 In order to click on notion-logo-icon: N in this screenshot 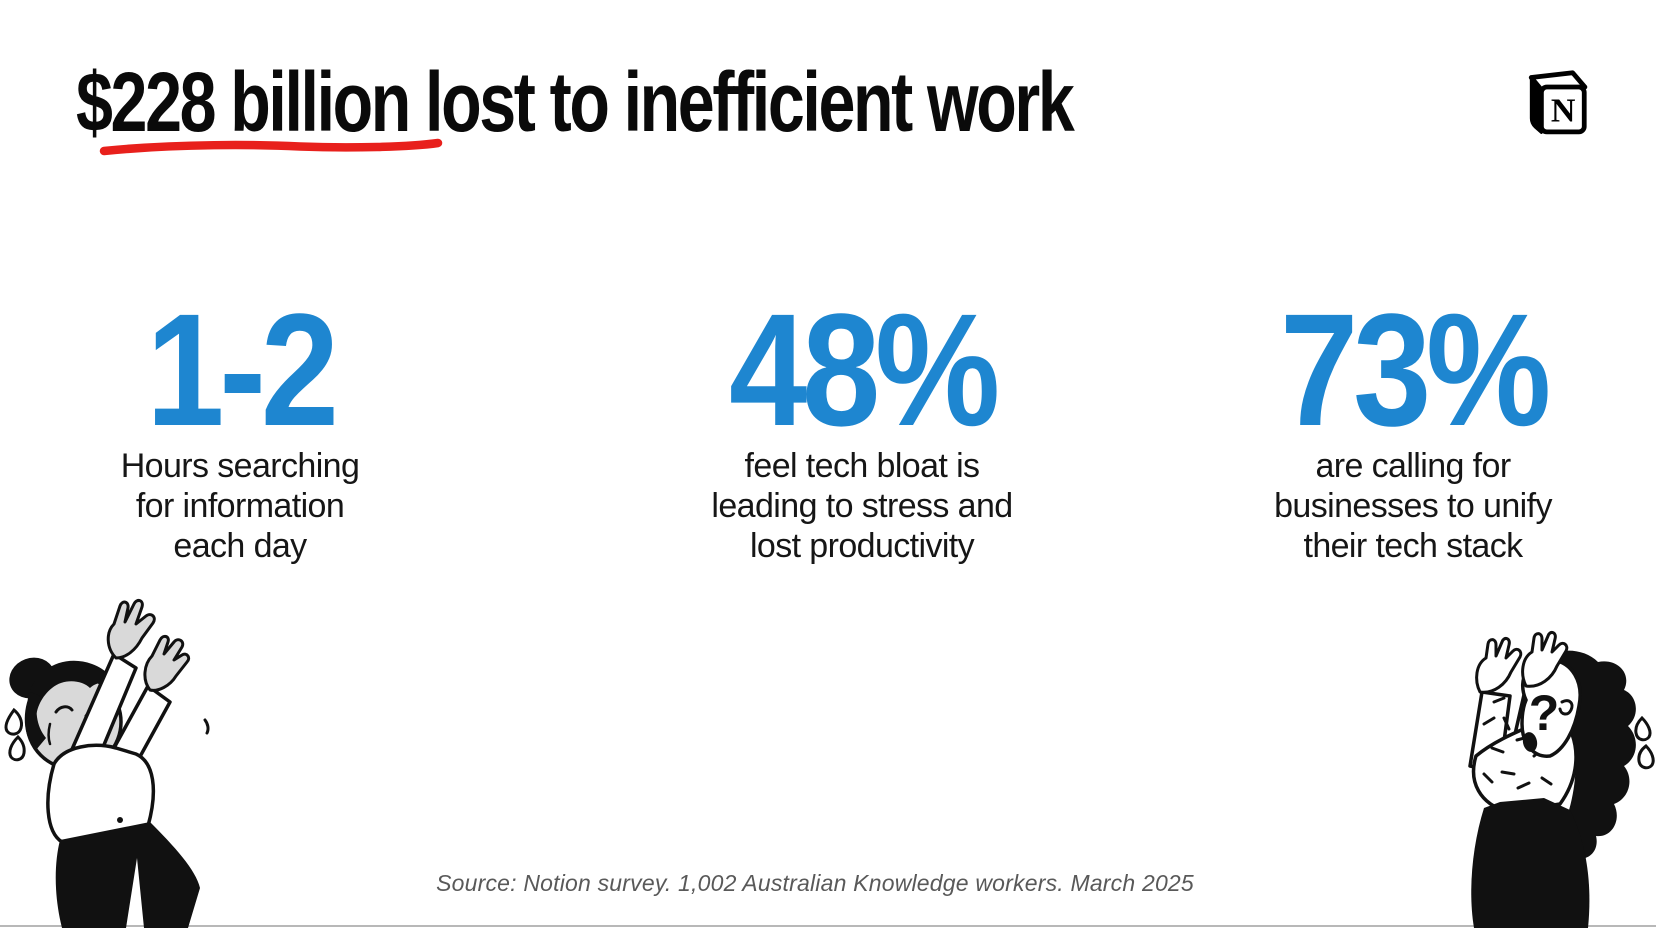, I will do `click(1558, 102)`.